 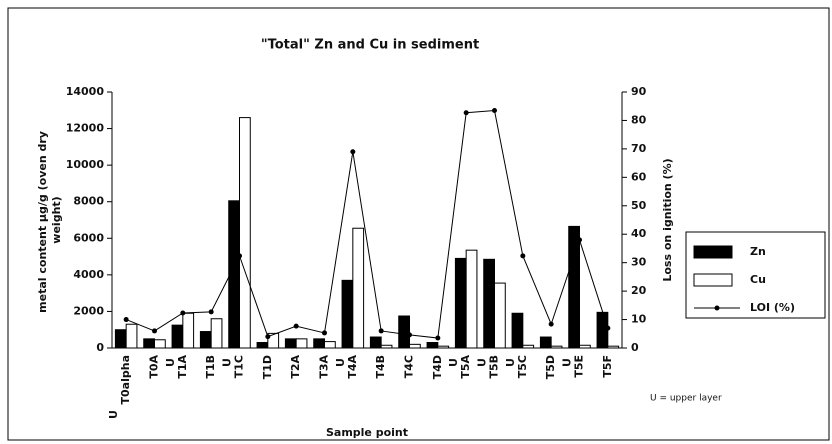 What do you see at coordinates (85, 164) in the screenshot?
I see `y-tick-label: 10000` at bounding box center [85, 164].